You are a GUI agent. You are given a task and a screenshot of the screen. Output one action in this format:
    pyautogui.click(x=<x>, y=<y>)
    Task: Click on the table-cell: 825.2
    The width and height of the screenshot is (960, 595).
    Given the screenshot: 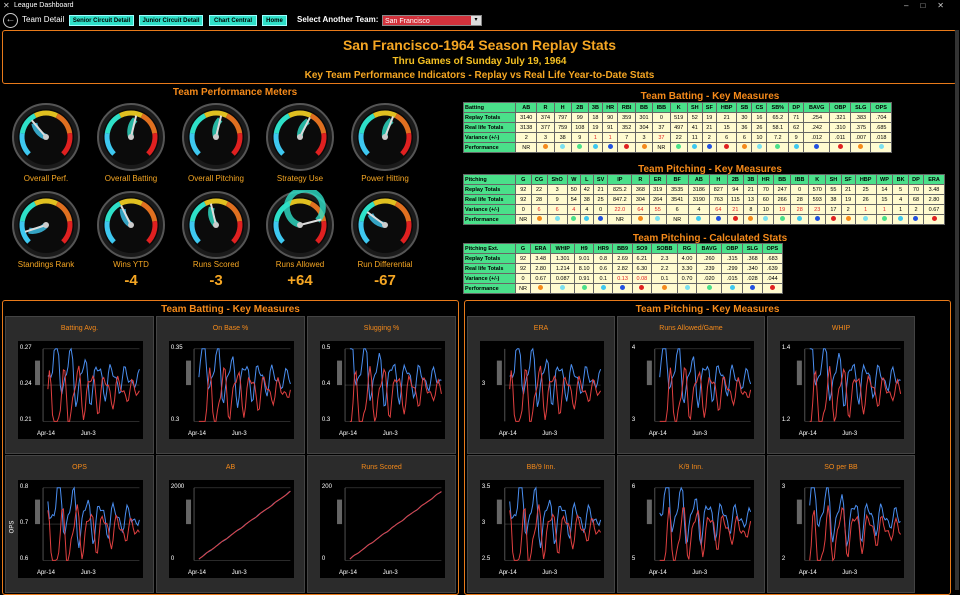 What is the action you would take?
    pyautogui.click(x=620, y=189)
    